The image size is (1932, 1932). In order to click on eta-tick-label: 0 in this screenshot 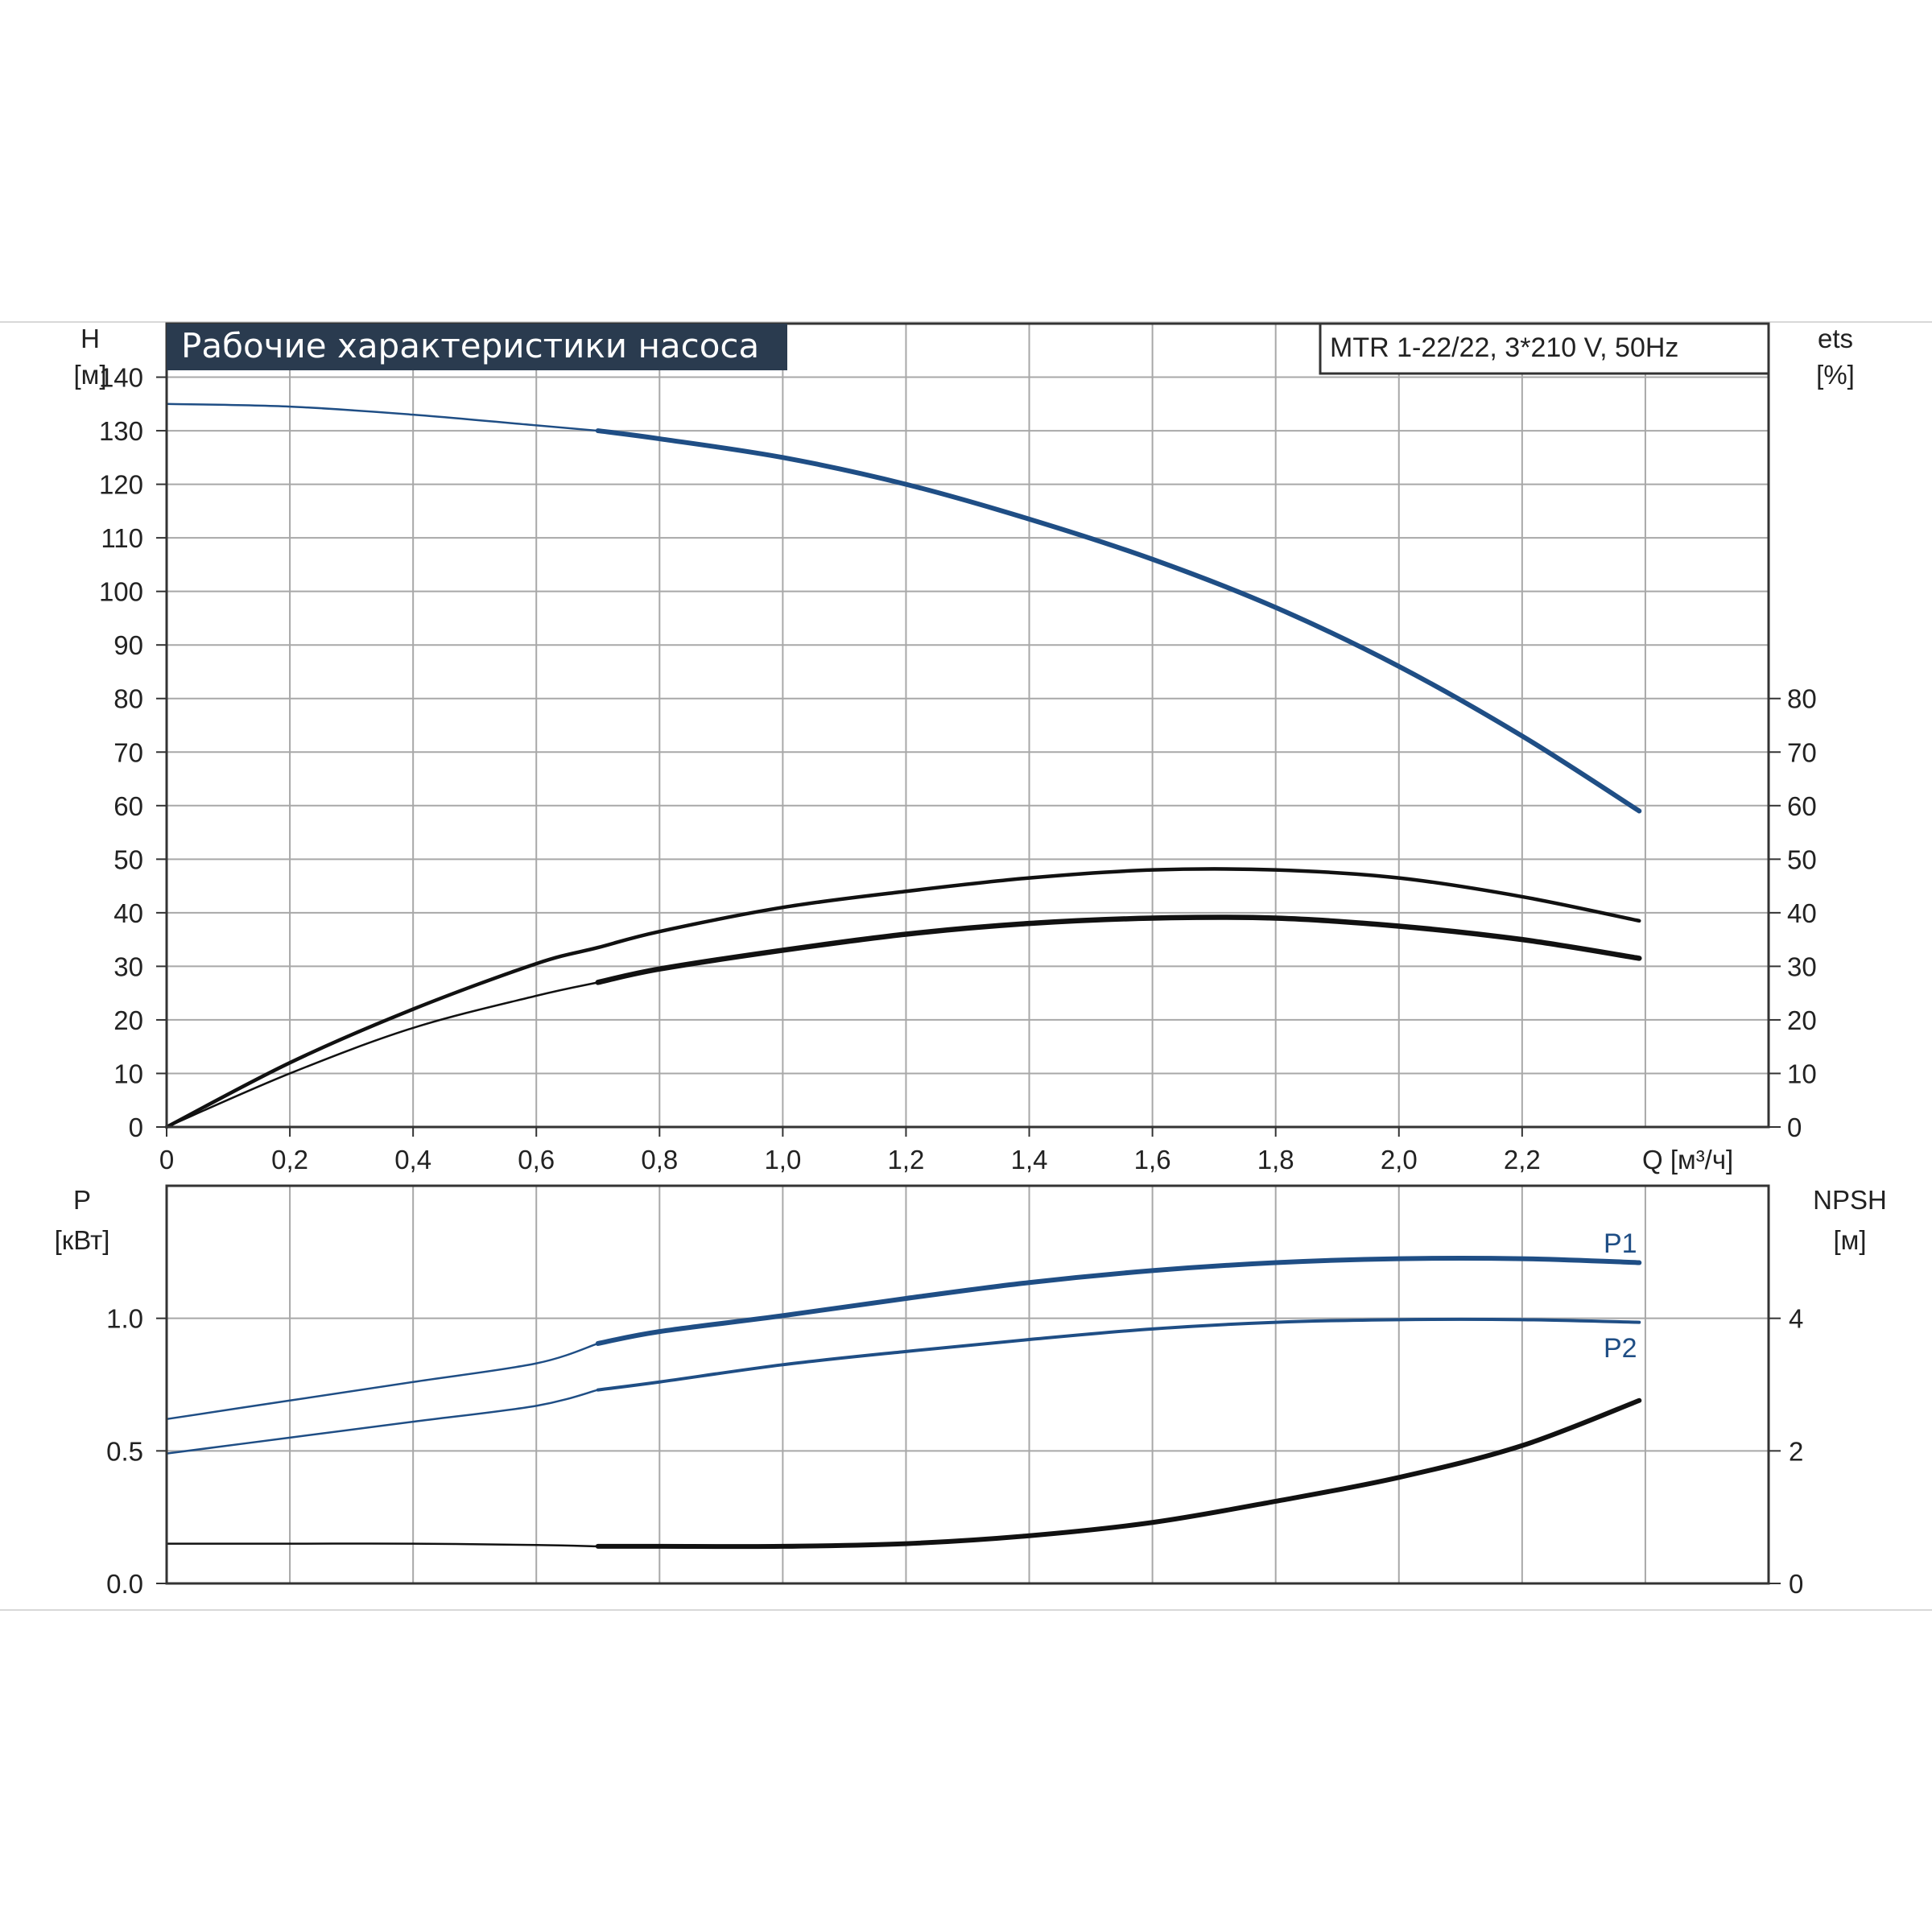, I will do `click(1794, 1127)`.